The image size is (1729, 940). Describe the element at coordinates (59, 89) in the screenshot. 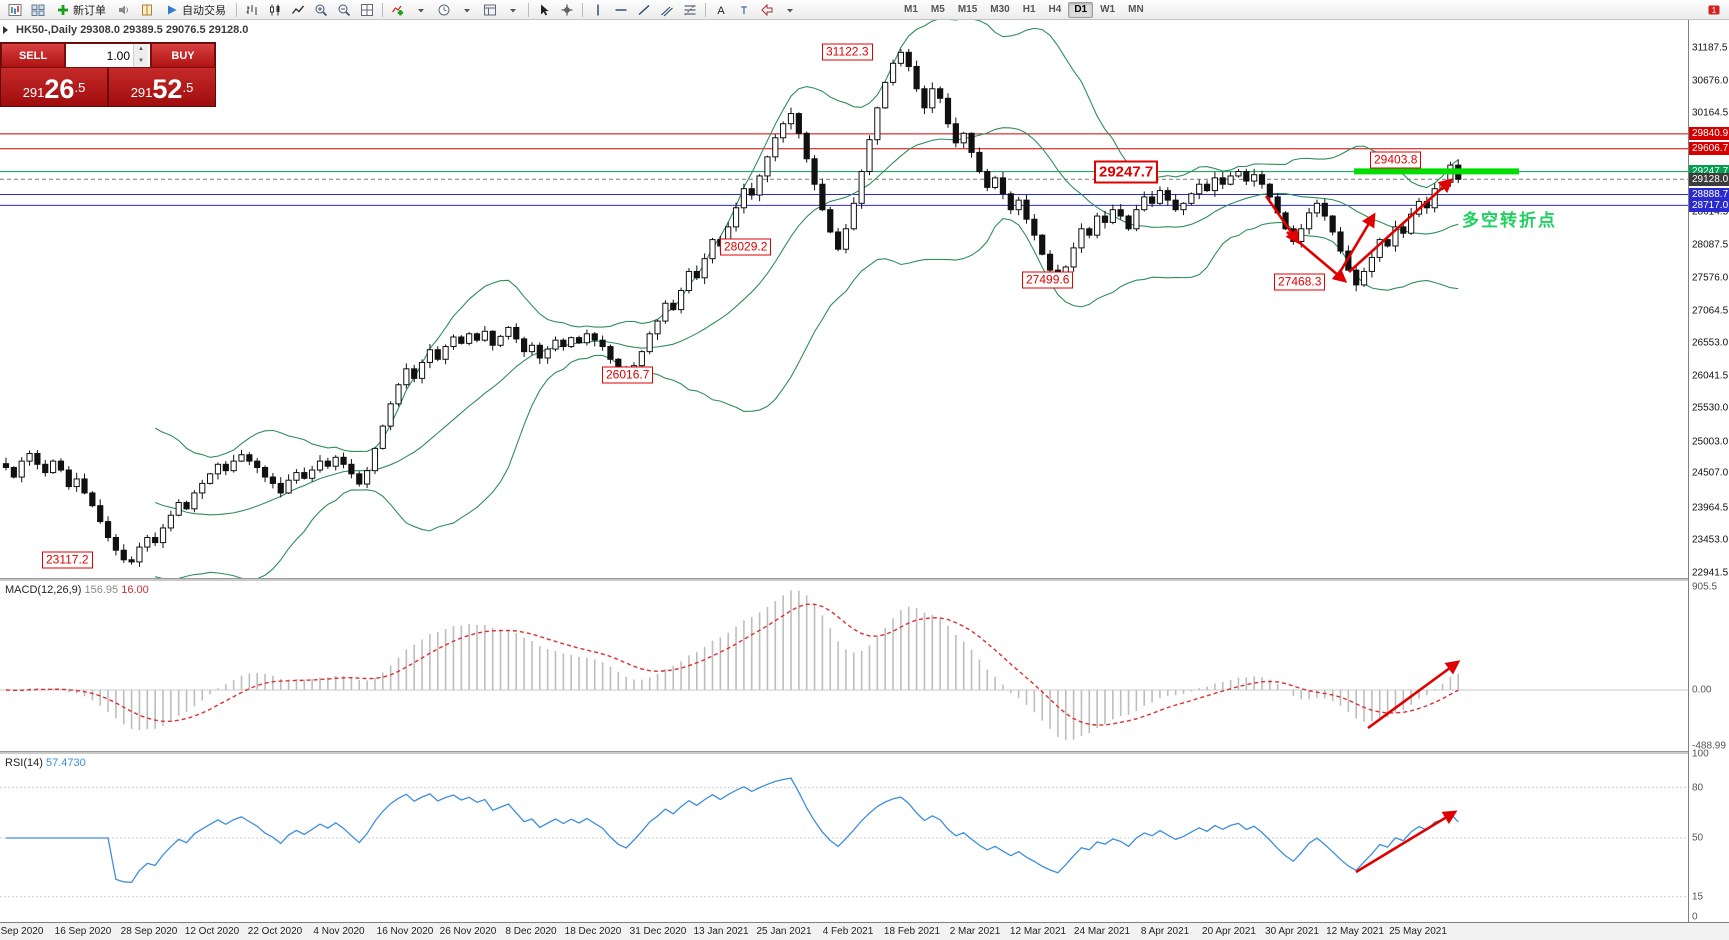

I see `sell-price-big-digits: 26` at that location.